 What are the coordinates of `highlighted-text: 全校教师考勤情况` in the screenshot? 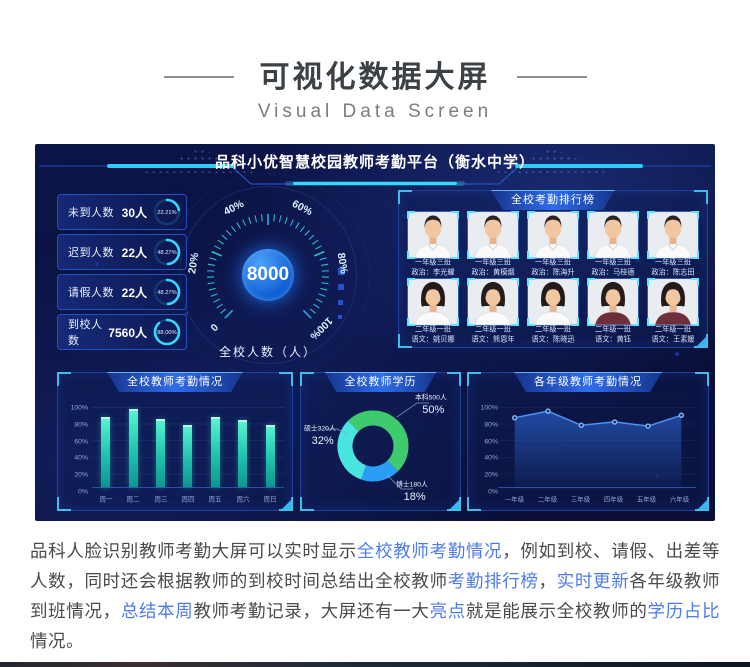 It's located at (429, 551).